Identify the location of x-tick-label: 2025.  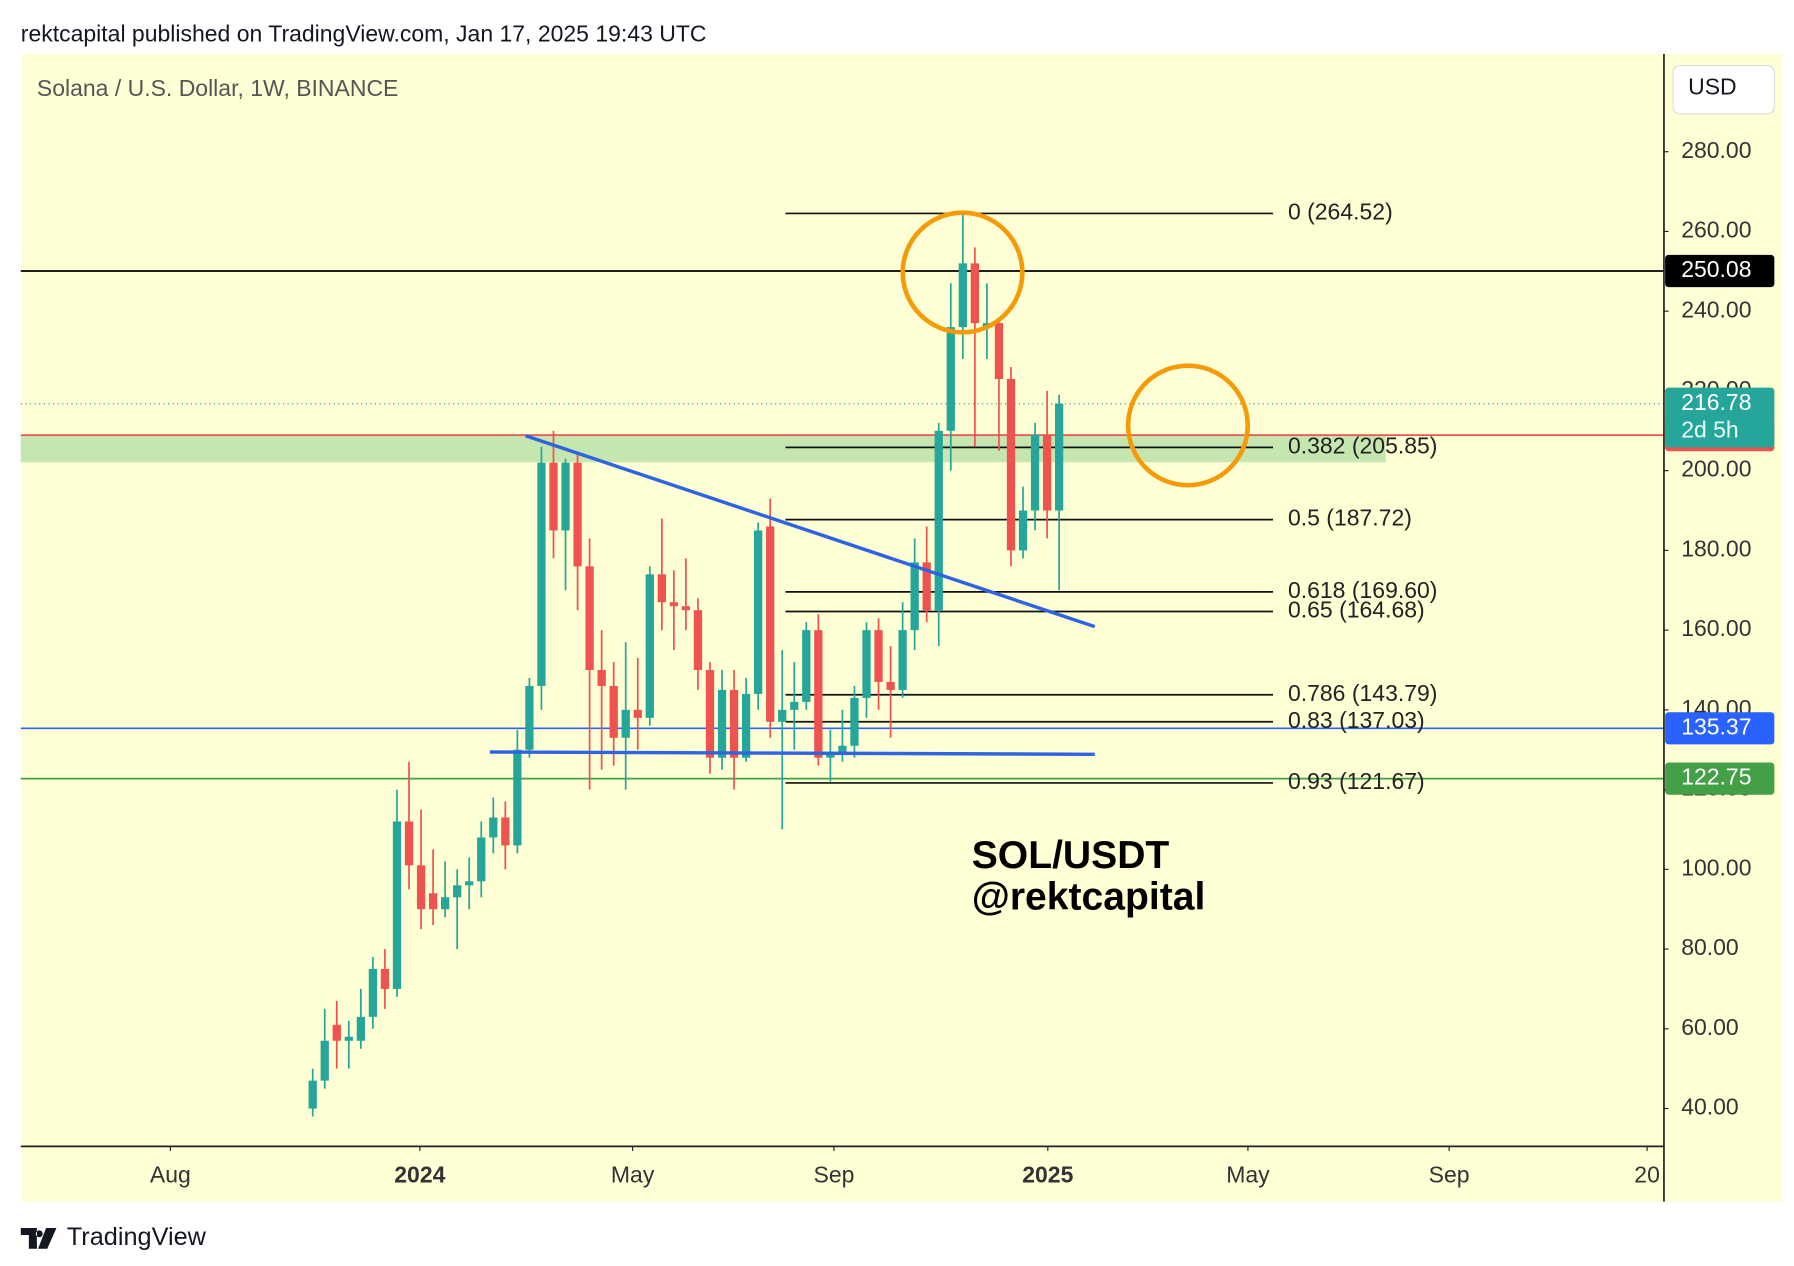
(1047, 1174).